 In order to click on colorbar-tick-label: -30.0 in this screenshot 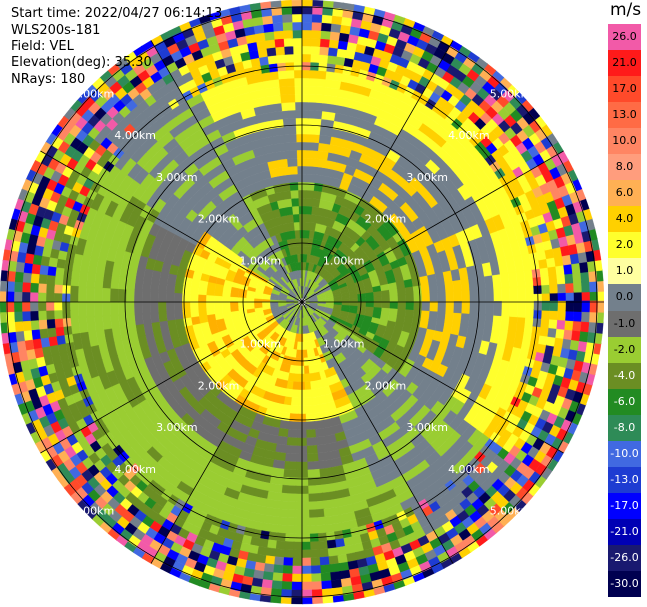, I will do `click(624, 583)`.